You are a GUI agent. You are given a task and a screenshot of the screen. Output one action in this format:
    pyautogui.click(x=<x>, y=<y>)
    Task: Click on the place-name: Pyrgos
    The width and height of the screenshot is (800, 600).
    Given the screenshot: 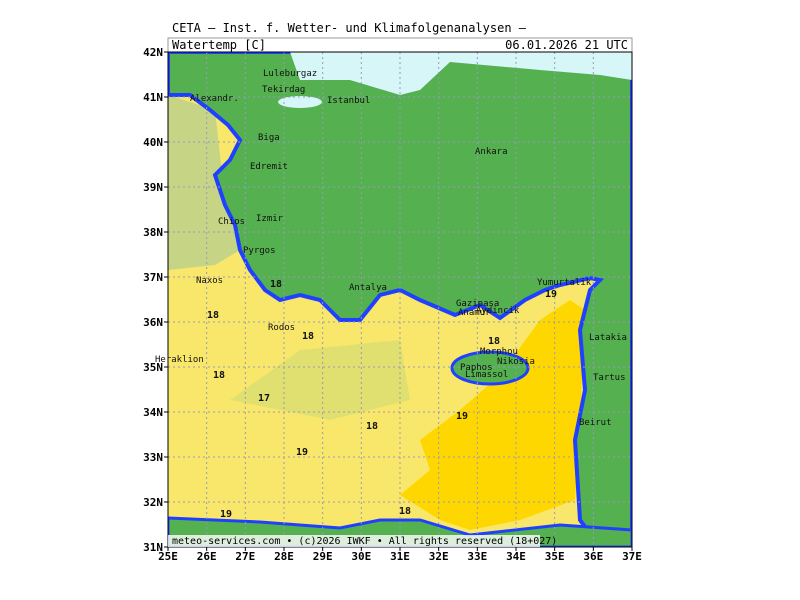 What is the action you would take?
    pyautogui.click(x=259, y=251)
    